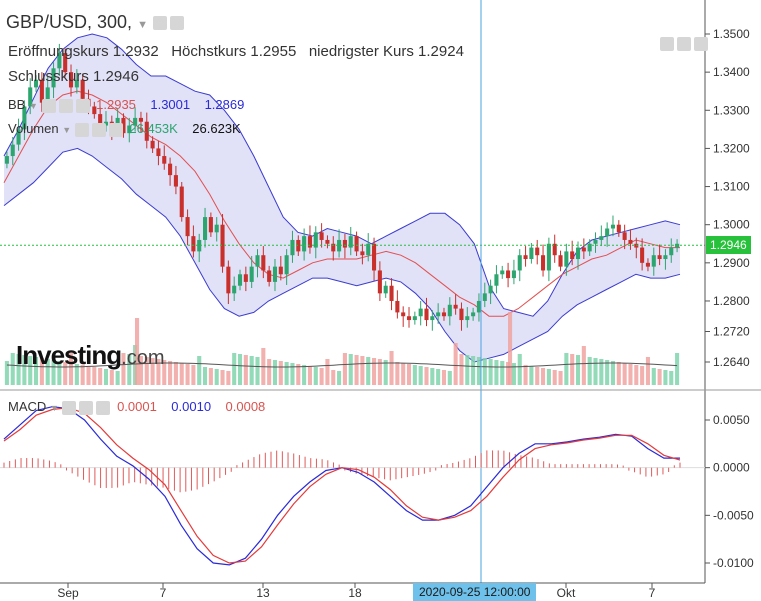 The width and height of the screenshot is (761, 601). I want to click on bb-mid-value: 1.2935, so click(116, 104).